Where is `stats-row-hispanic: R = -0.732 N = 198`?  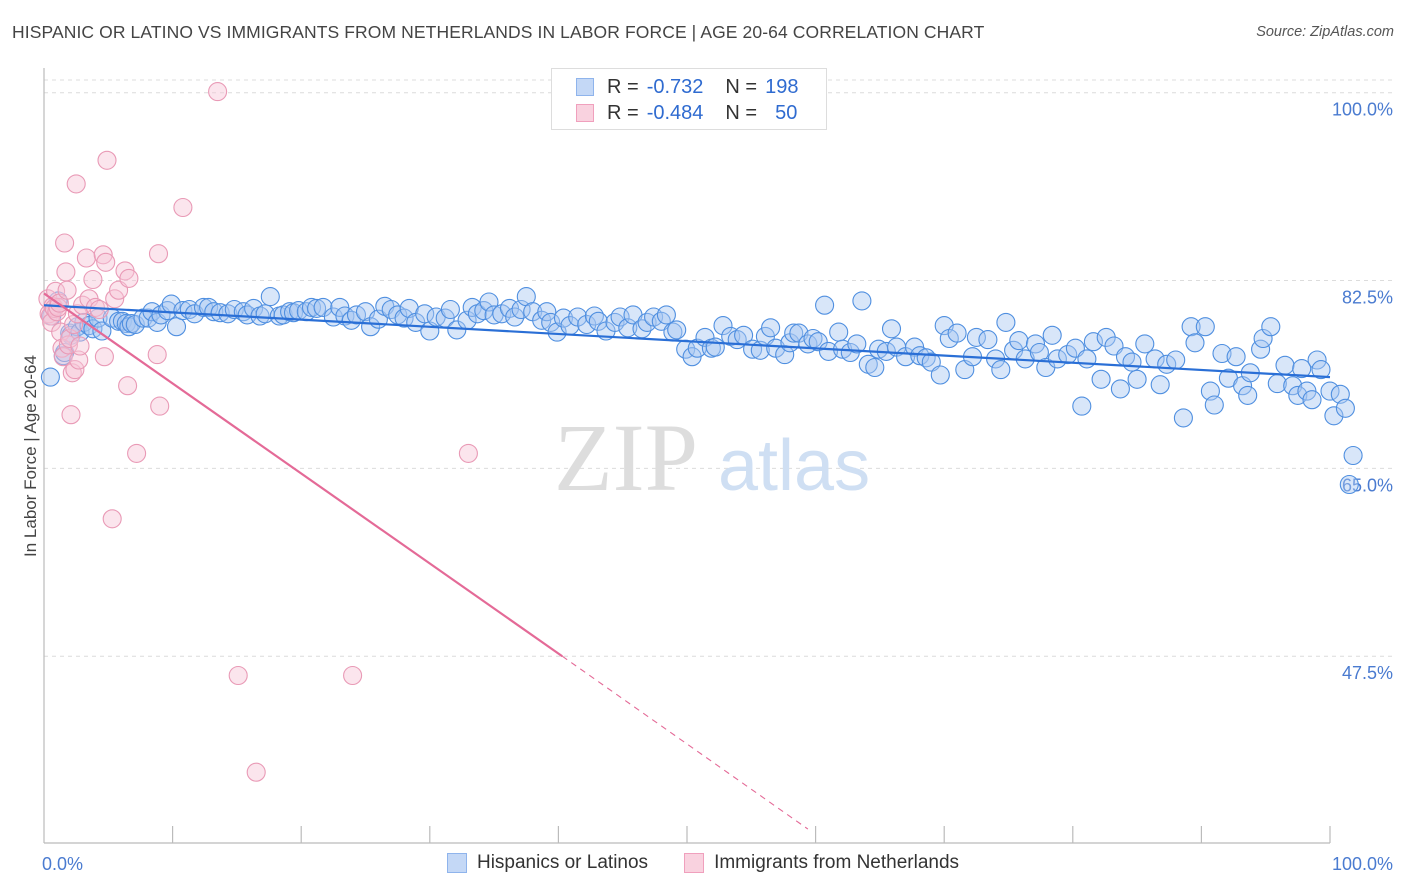
stats-row-hispanic: R = -0.732 N = 198 is located at coordinates (687, 87).